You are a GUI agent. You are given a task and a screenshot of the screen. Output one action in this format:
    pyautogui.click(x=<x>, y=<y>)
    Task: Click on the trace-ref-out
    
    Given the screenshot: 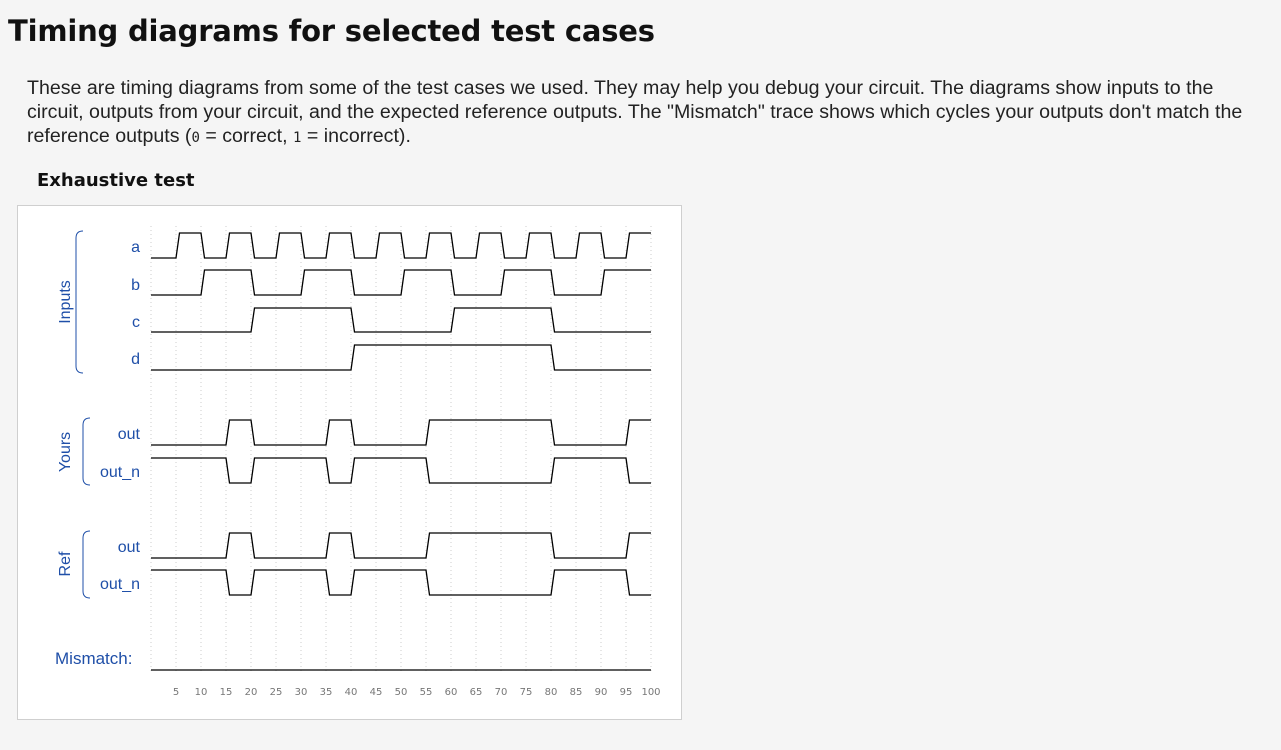 What is the action you would take?
    pyautogui.click(x=401, y=545)
    